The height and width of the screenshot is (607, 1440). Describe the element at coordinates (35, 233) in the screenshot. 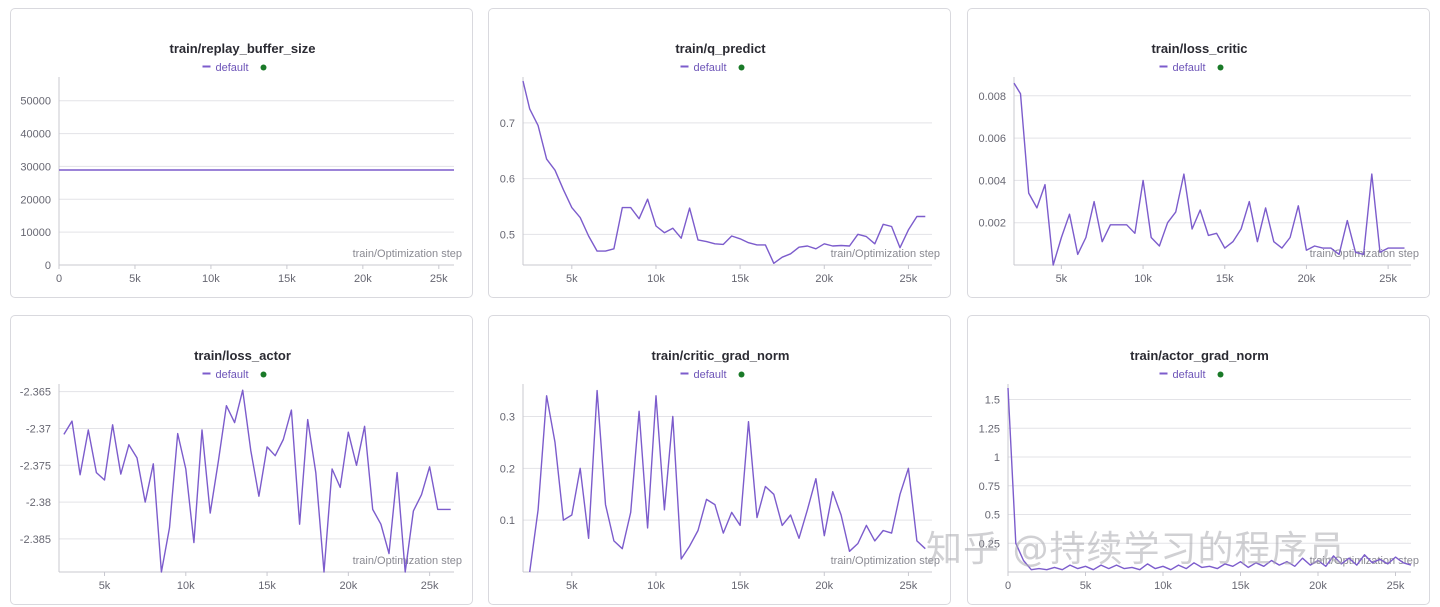

I see `y-tick-label: 10000` at that location.